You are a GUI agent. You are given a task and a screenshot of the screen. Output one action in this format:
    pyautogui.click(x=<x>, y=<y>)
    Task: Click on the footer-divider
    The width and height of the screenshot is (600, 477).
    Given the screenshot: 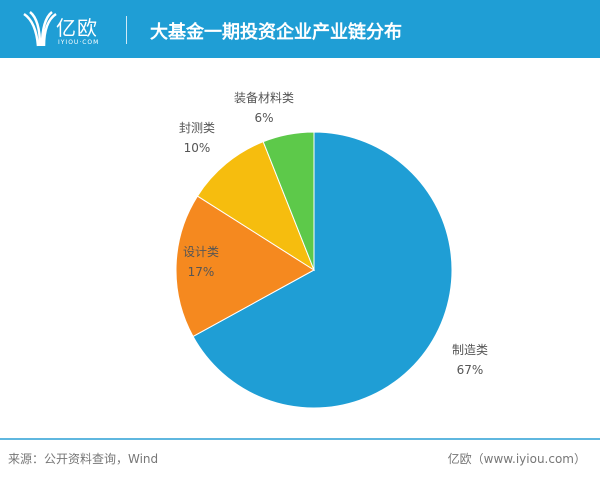 What is the action you would take?
    pyautogui.click(x=300, y=439)
    